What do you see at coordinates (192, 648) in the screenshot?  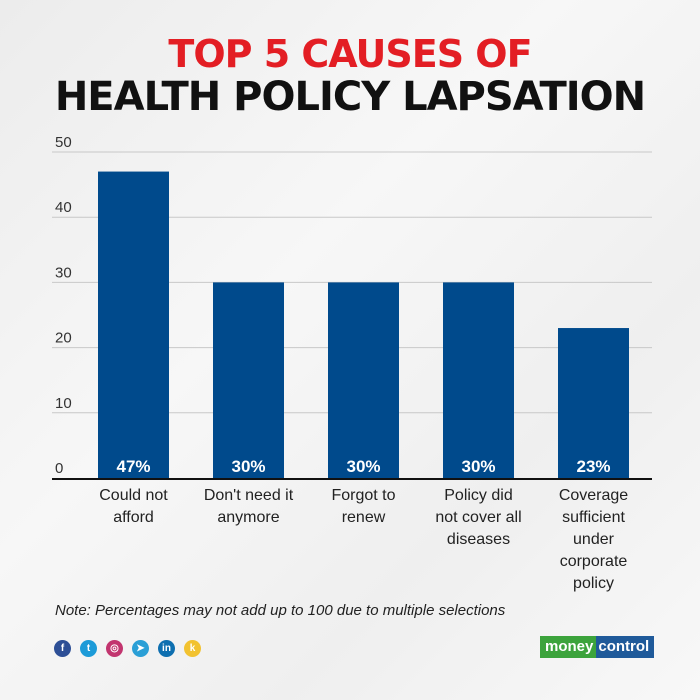 I see `koo-icon: k` at bounding box center [192, 648].